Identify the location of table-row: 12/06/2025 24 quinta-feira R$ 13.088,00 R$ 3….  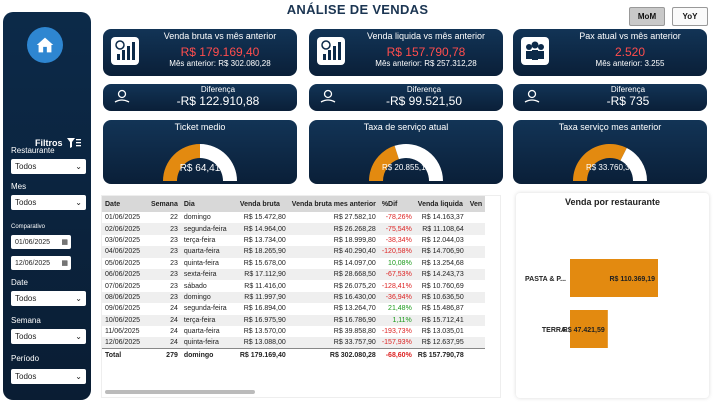
(294, 343).